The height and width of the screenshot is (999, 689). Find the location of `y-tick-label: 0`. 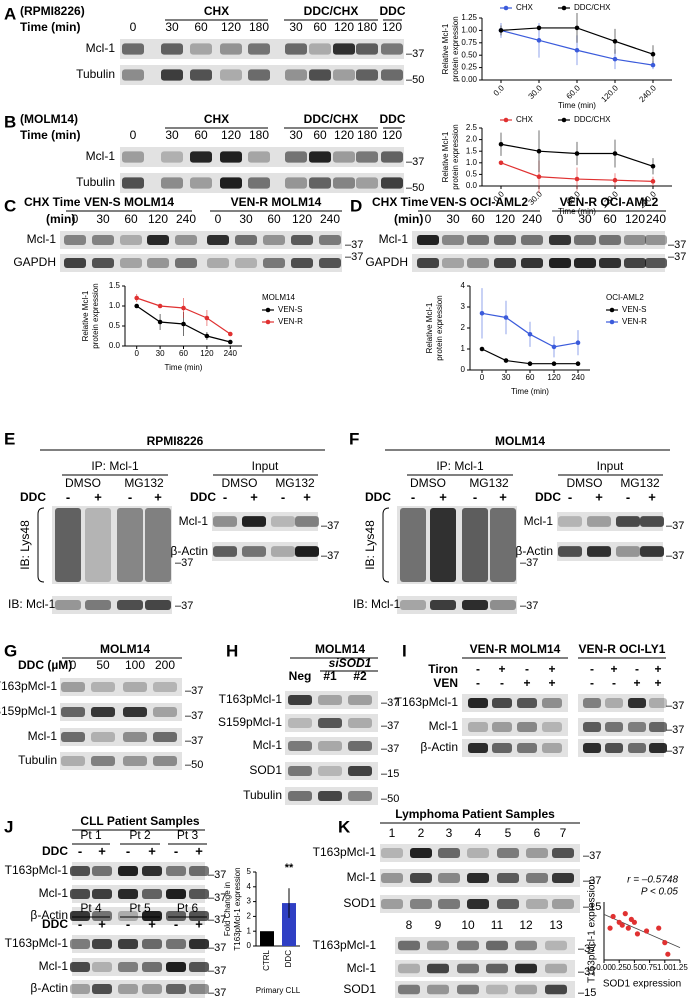

y-tick-label: 0 is located at coordinates (249, 945).